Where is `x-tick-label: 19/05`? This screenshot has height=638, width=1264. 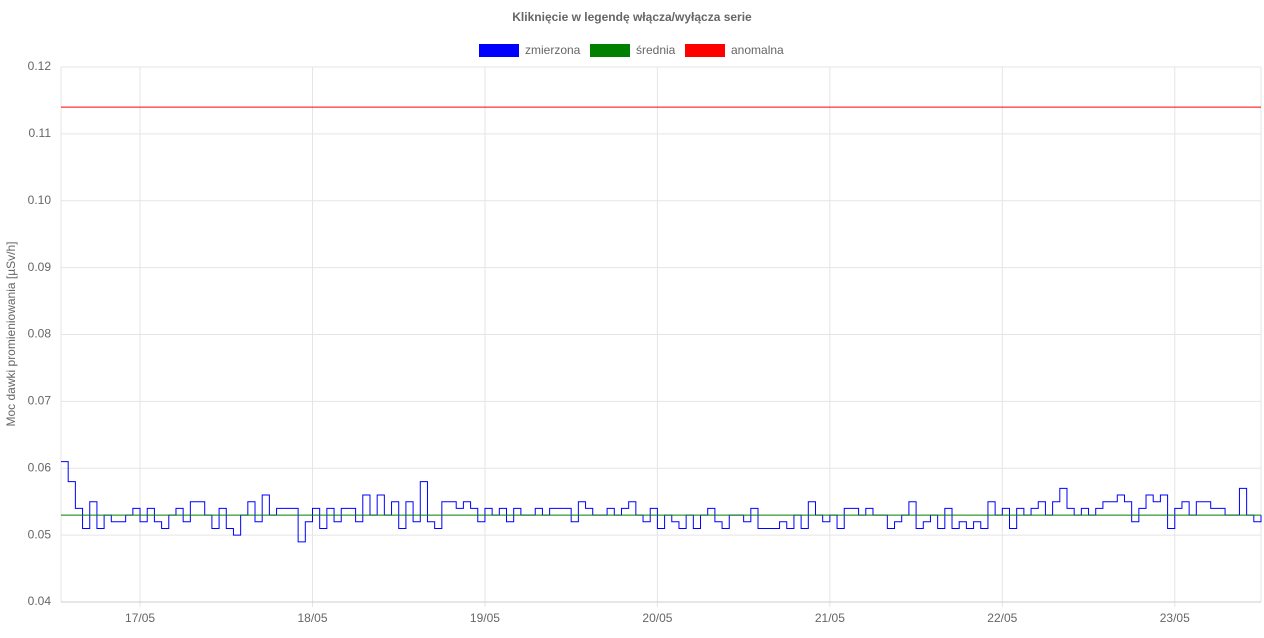 x-tick-label: 19/05 is located at coordinates (485, 618).